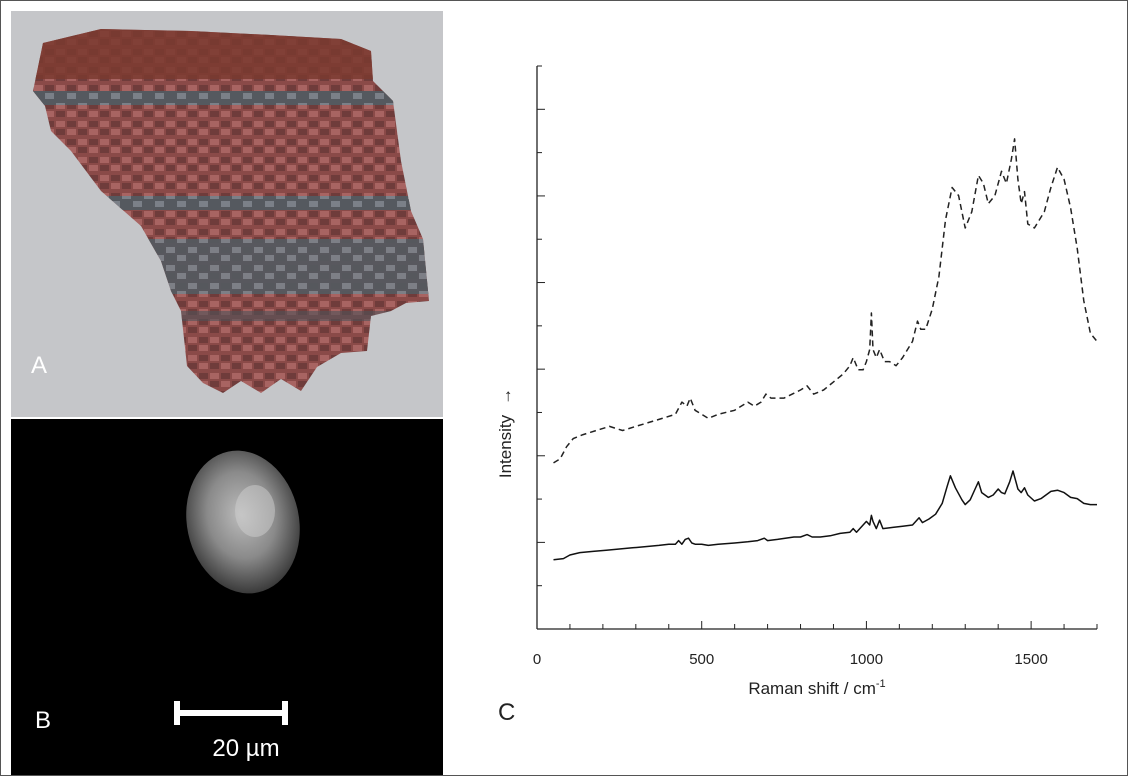 This screenshot has width=1128, height=776. I want to click on x-tick-label: 1500, so click(1030, 659).